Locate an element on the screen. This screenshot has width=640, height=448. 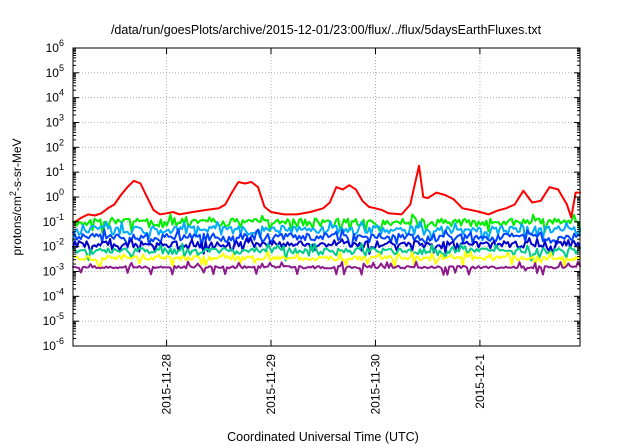
y-tick-label: 10⁻⁵ is located at coordinates (53, 319).